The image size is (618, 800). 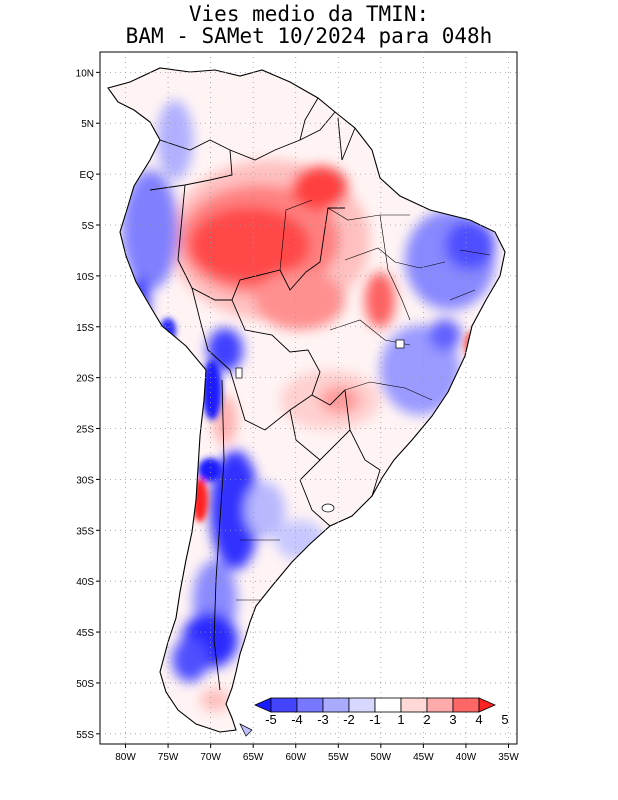 What do you see at coordinates (508, 757) in the screenshot?
I see `lon-tick-label: 35W` at bounding box center [508, 757].